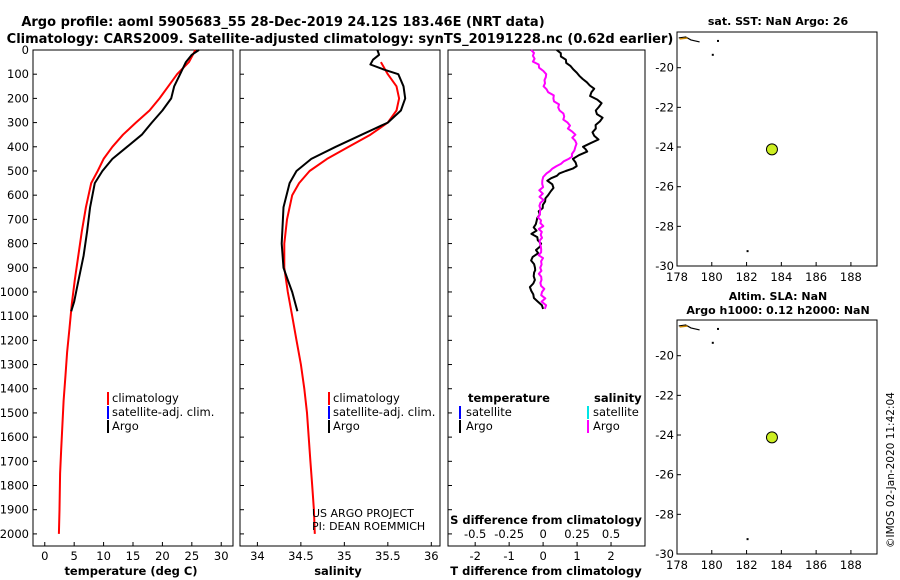 The width and height of the screenshot is (900, 580). What do you see at coordinates (851, 277) in the screenshot?
I see `map-x-tick-label: 188` at bounding box center [851, 277].